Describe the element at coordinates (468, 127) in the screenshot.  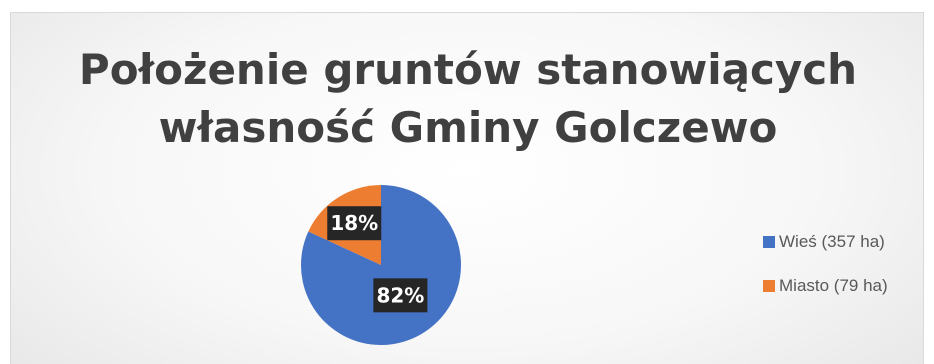
I see `chart-title-line-2: własność Gminy Golczewo` at that location.